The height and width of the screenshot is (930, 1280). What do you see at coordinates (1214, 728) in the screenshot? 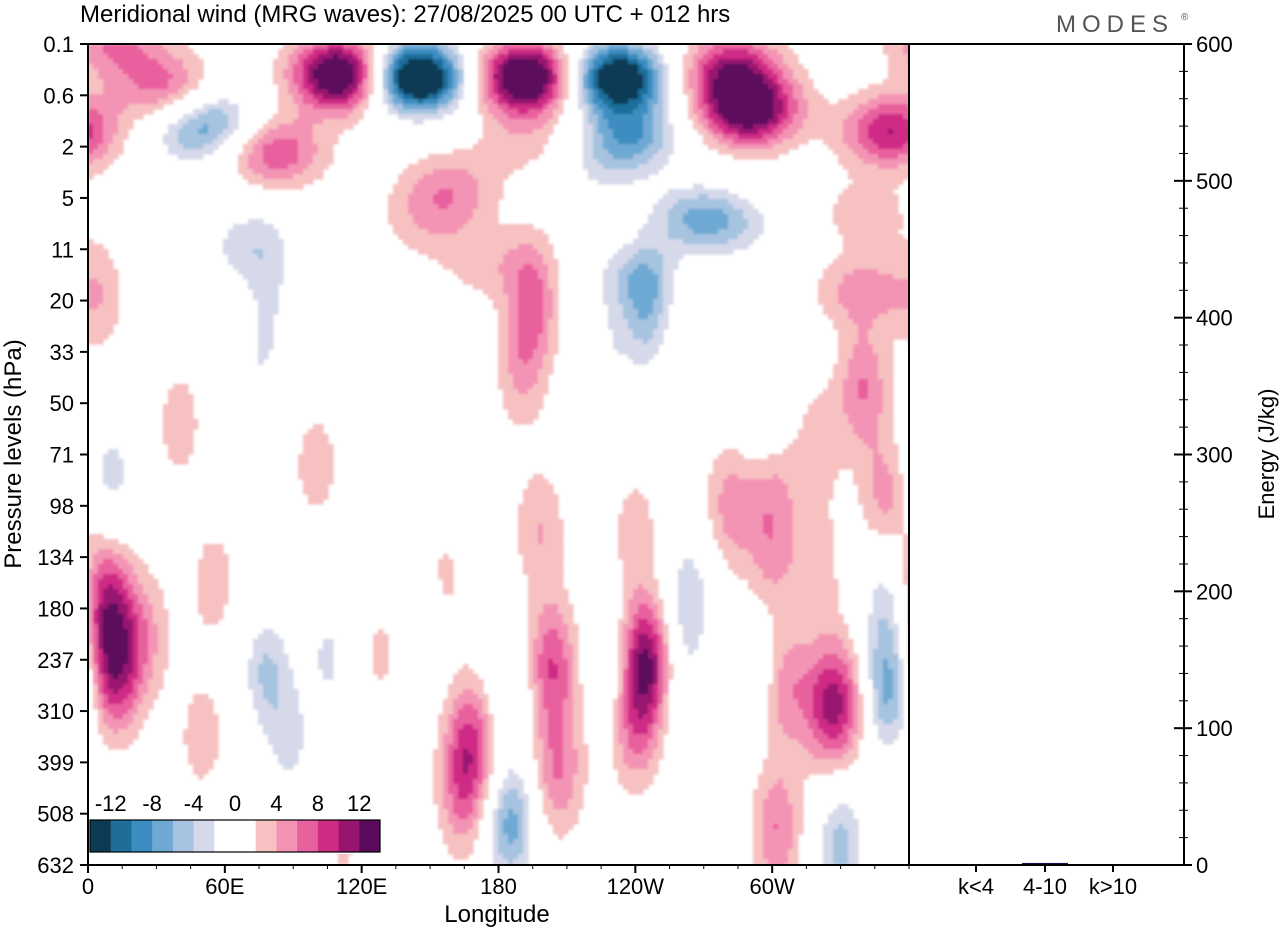
I see `energy-tick-label: 100` at bounding box center [1214, 728].